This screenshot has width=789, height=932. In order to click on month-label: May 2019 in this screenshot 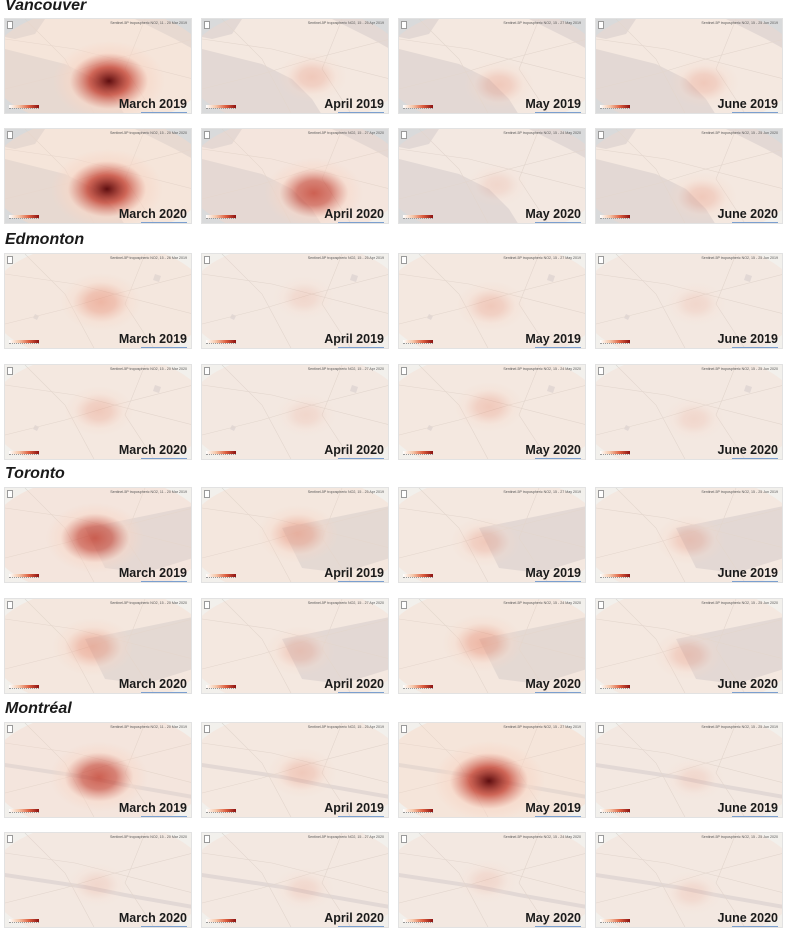, I will do `click(553, 339)`.